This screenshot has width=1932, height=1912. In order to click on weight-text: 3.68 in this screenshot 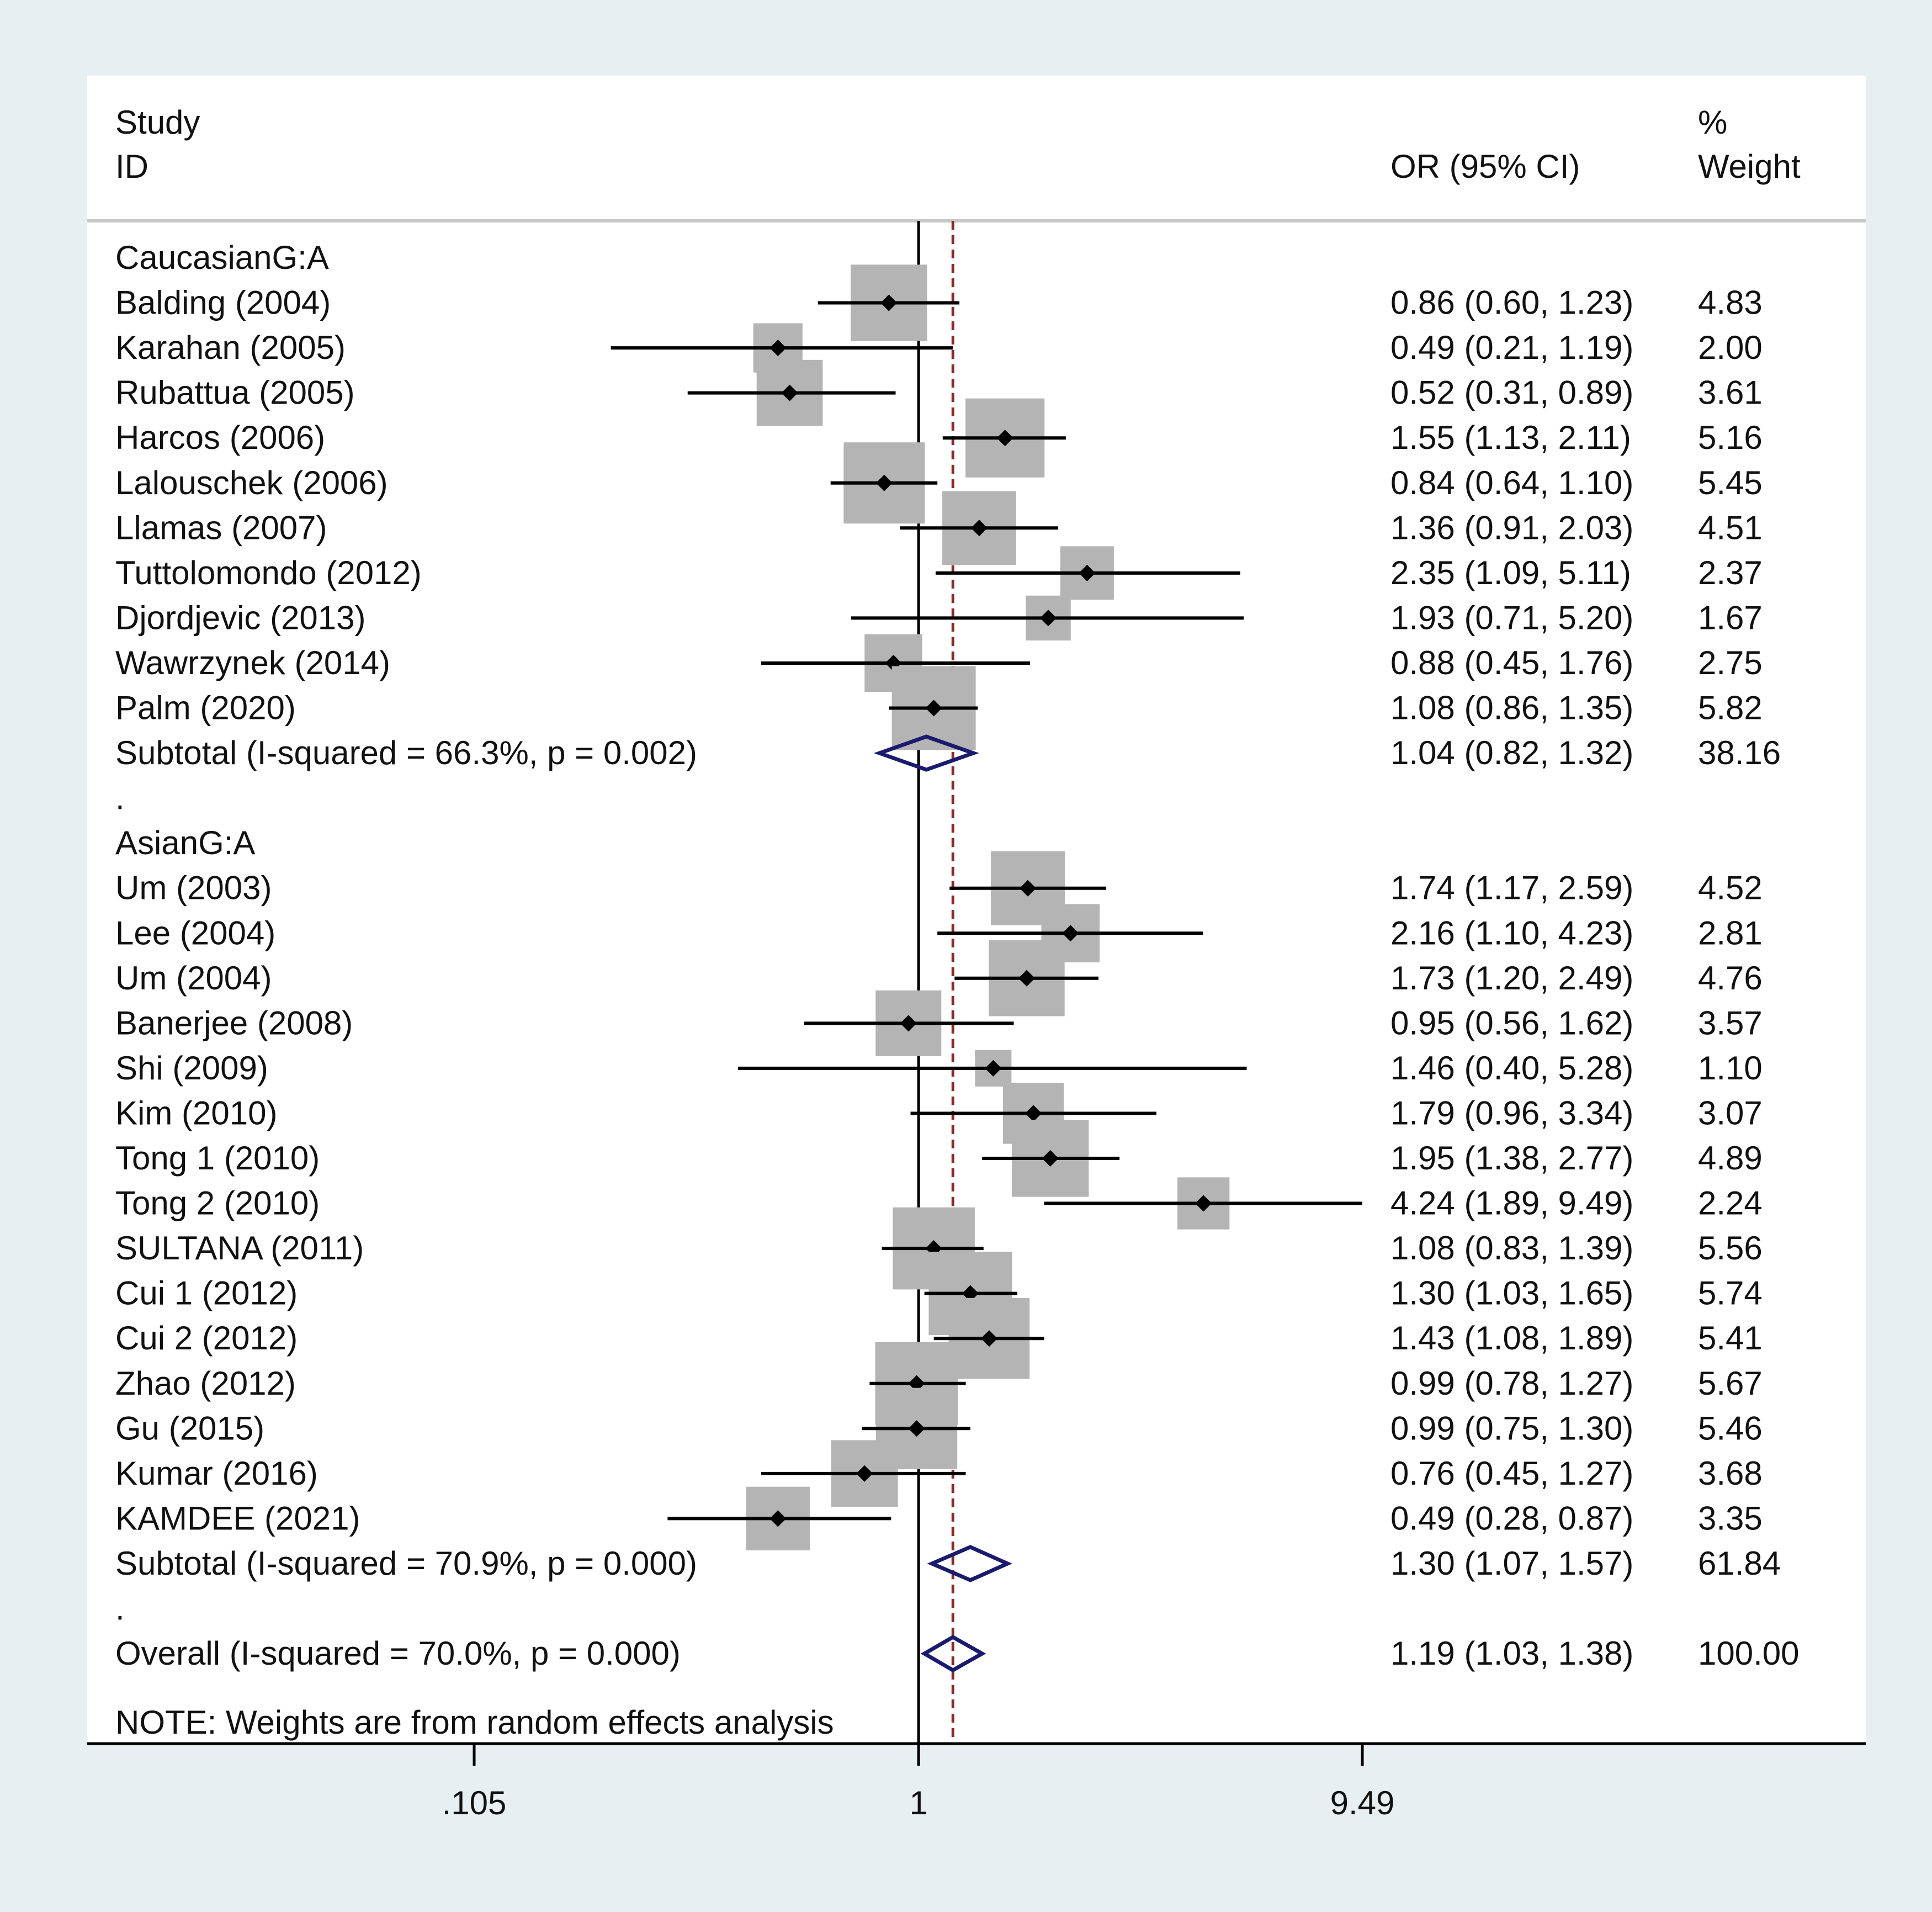, I will do `click(1731, 1473)`.